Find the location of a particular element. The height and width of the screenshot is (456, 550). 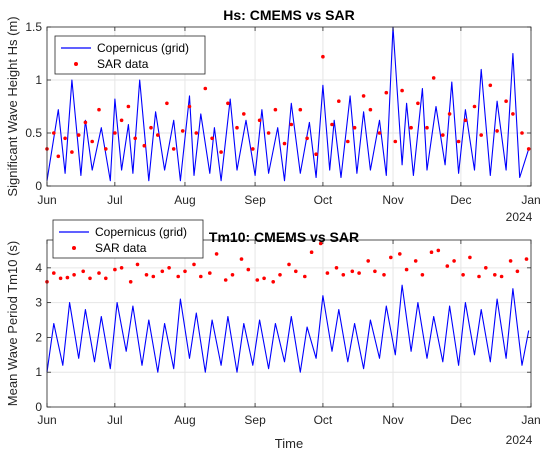

chart-title: Hs: CMEMS vs SAR is located at coordinates (288, 15).